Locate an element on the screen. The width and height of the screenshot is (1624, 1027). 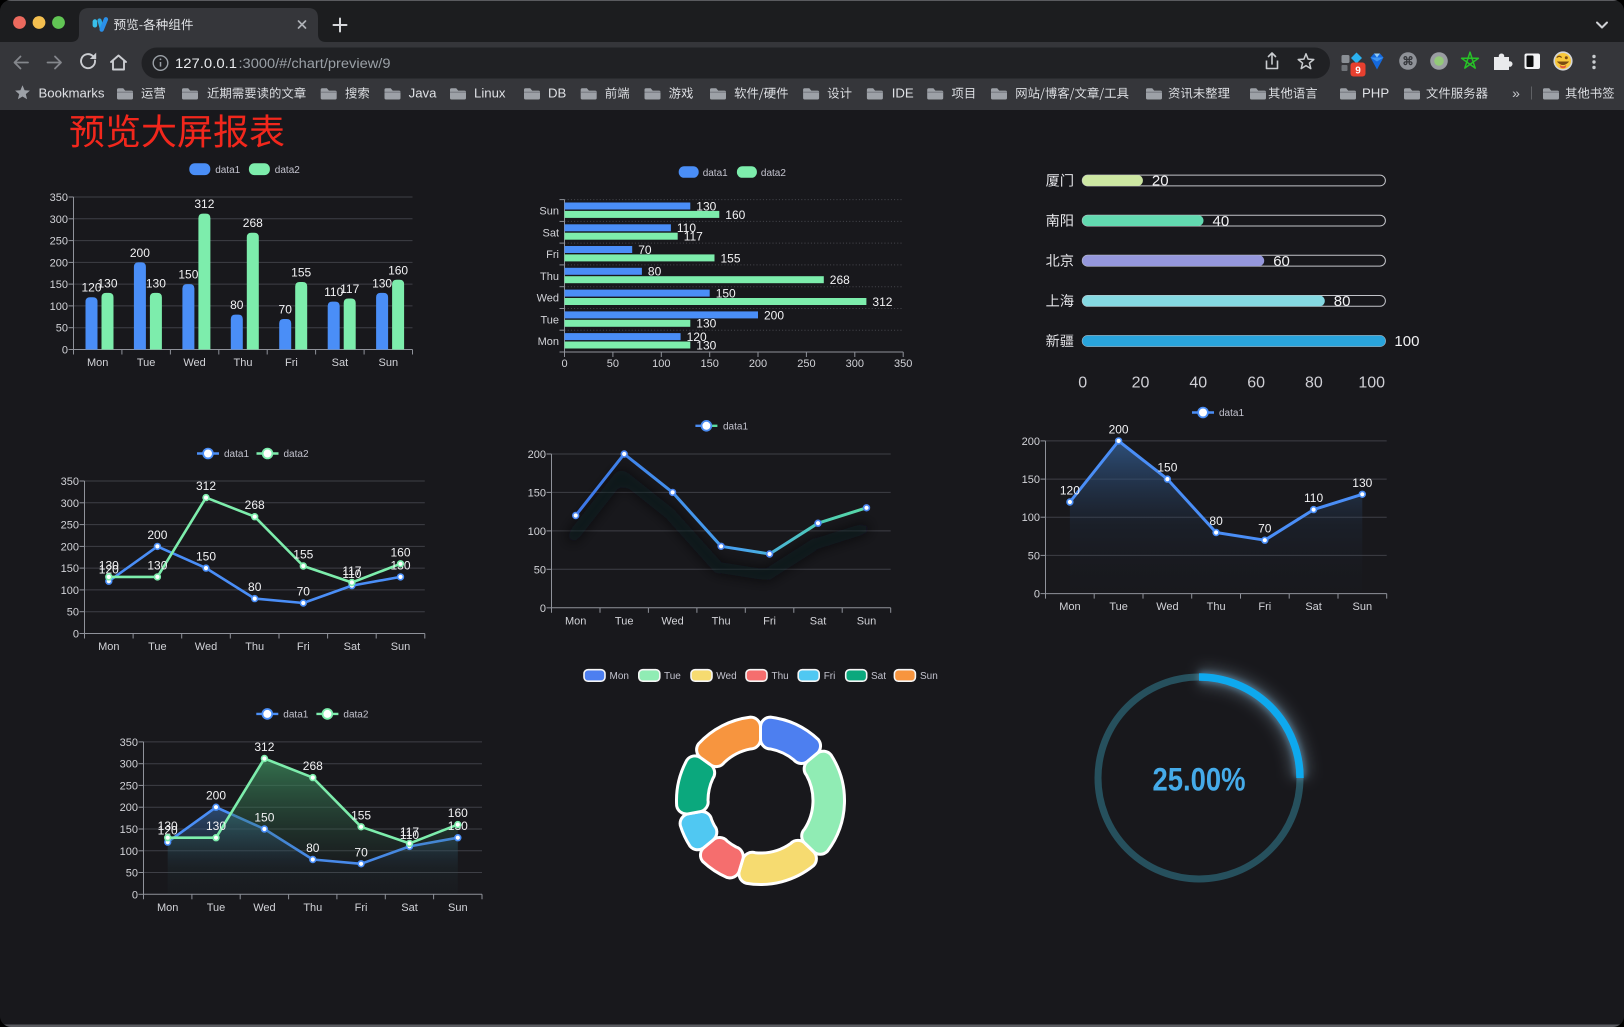
svg-text: 40 is located at coordinates (1198, 383).